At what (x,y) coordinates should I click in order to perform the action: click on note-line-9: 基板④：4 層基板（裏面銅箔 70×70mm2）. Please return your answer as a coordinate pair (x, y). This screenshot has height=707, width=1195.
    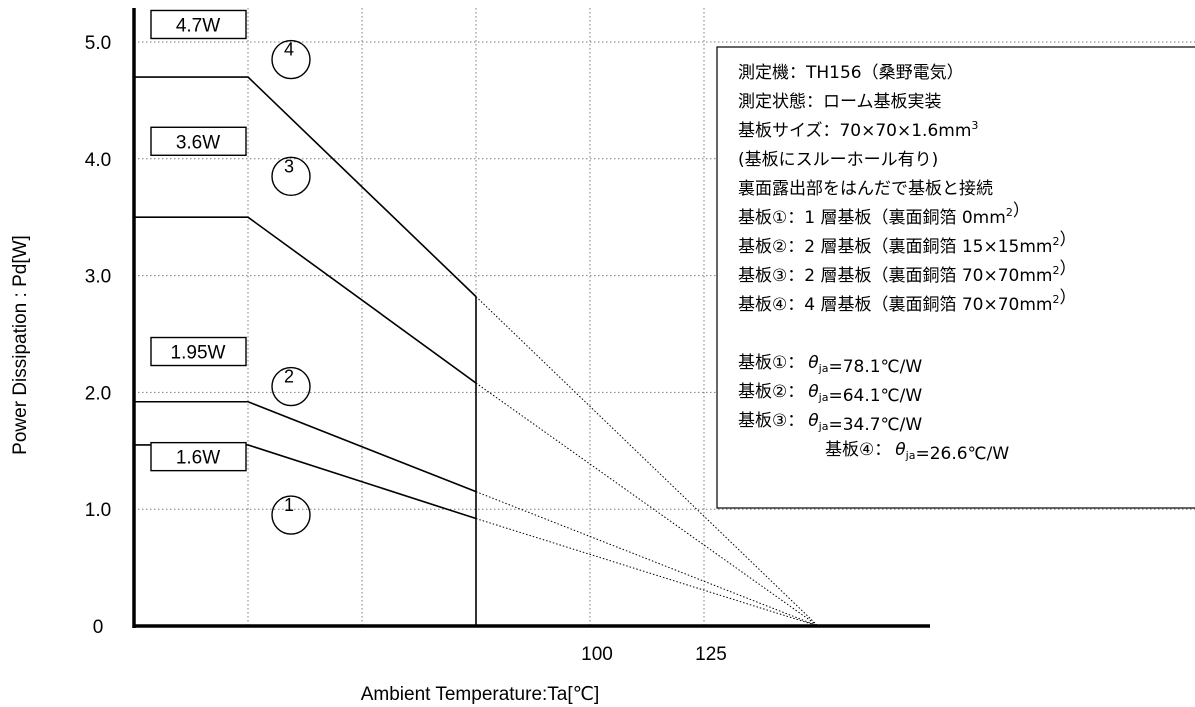
    Looking at the image, I should click on (907, 301).